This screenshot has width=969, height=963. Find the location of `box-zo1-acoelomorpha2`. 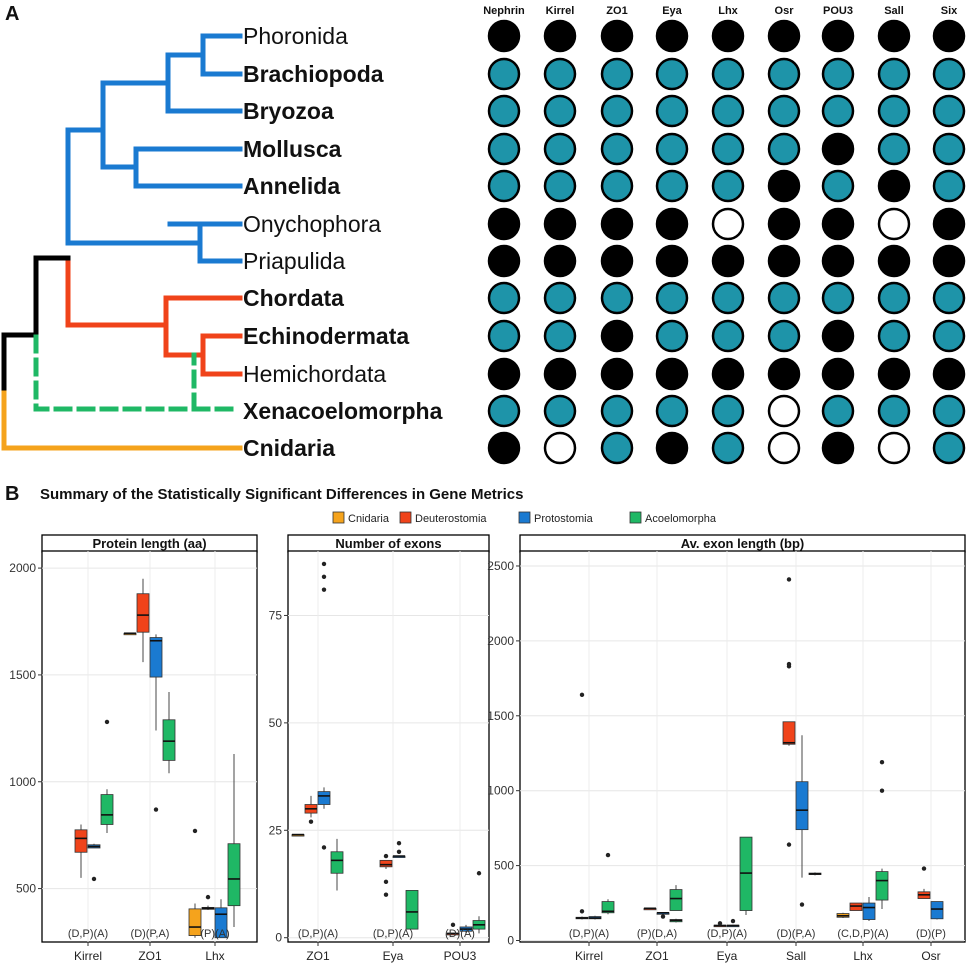

box-zo1-acoelomorpha2 is located at coordinates (676, 898).